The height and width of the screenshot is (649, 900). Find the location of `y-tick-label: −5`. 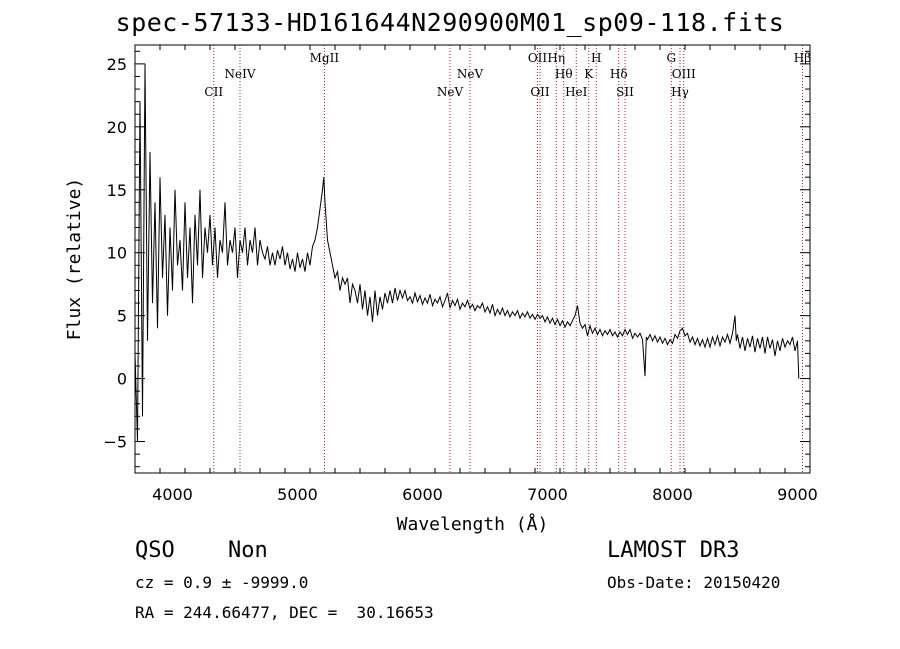

y-tick-label: −5 is located at coordinates (115, 442).